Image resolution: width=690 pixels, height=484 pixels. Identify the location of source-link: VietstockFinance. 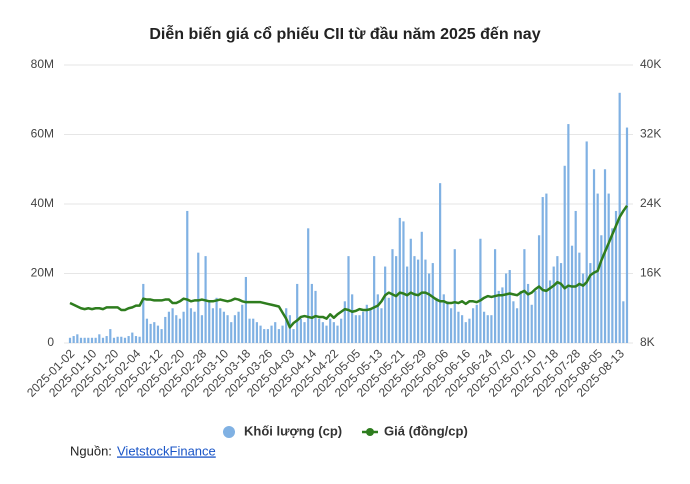
(166, 450).